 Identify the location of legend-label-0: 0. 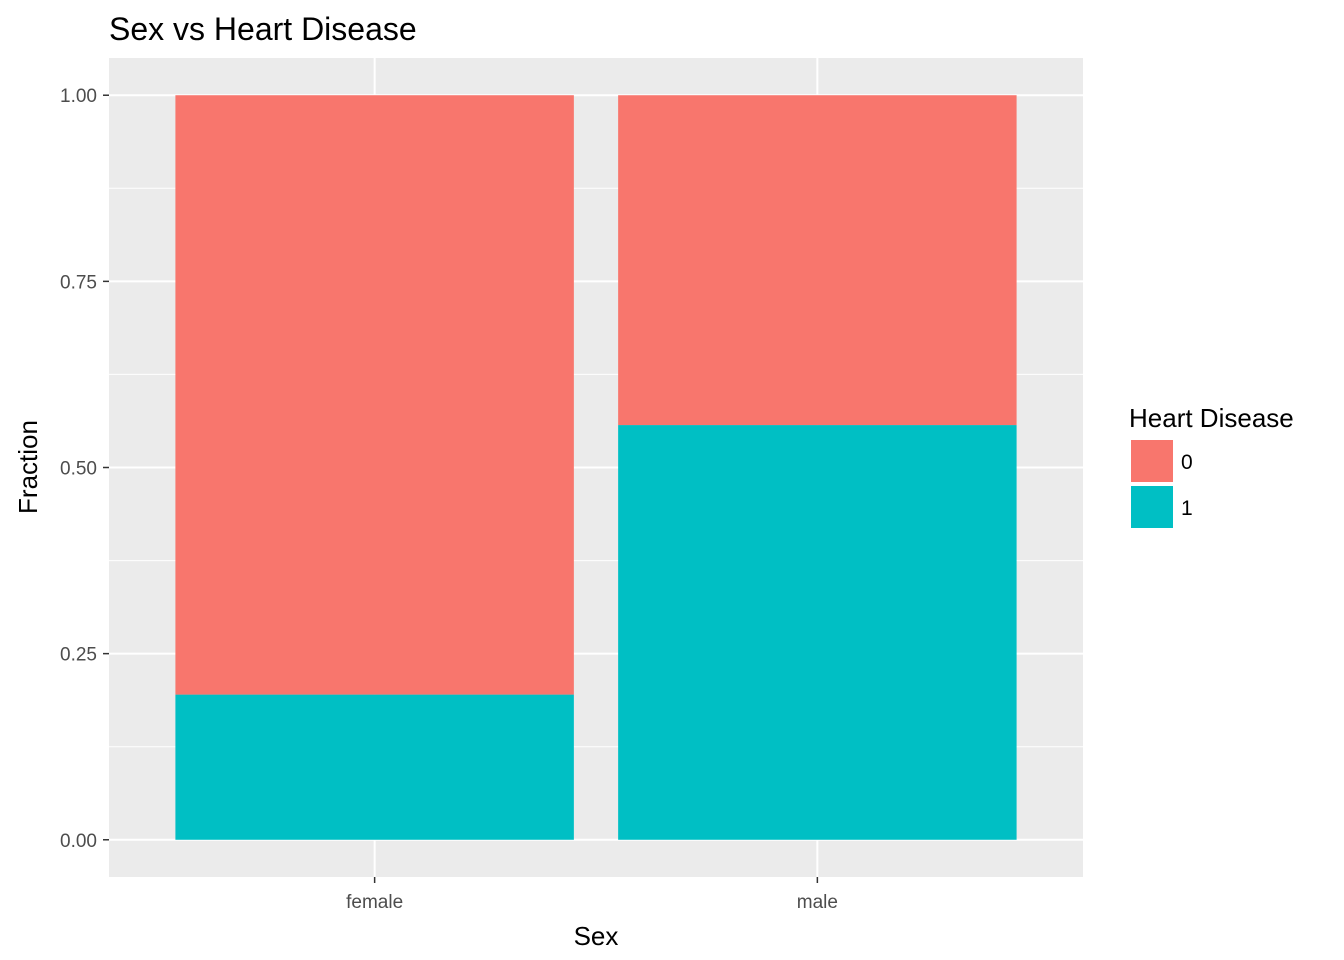
(1187, 462).